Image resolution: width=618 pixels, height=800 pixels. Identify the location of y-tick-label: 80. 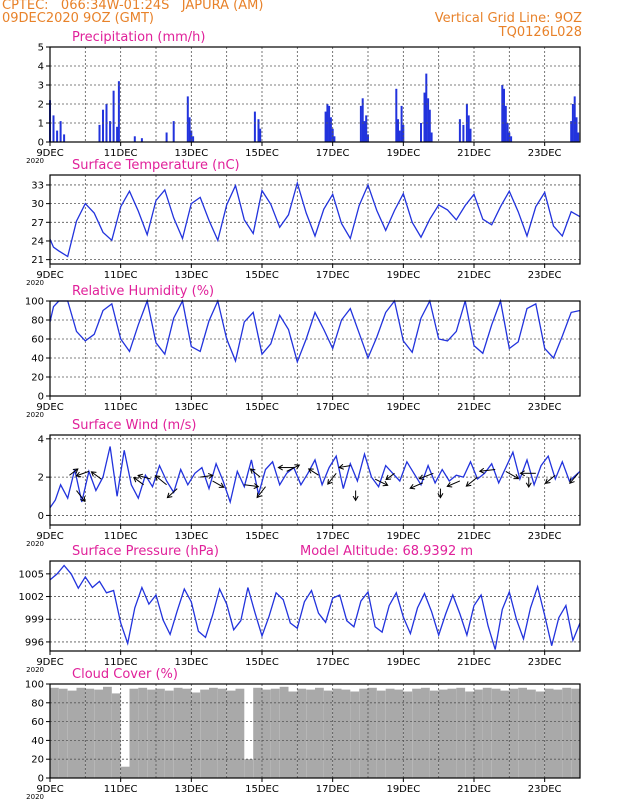
(37, 321).